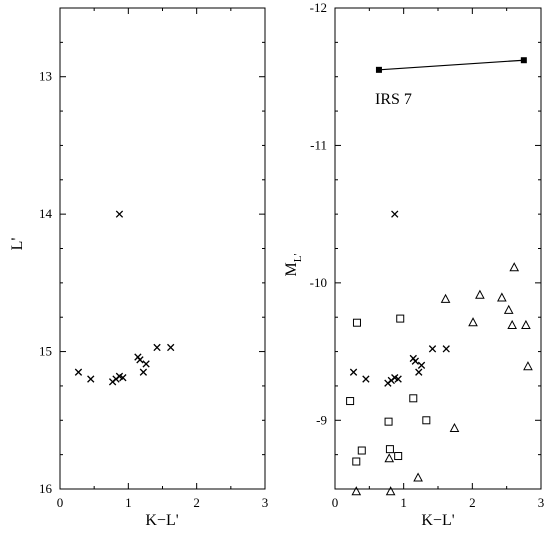 Image resolution: width=560 pixels, height=542 pixels. I want to click on y-axis-label-main: M, so click(291, 269).